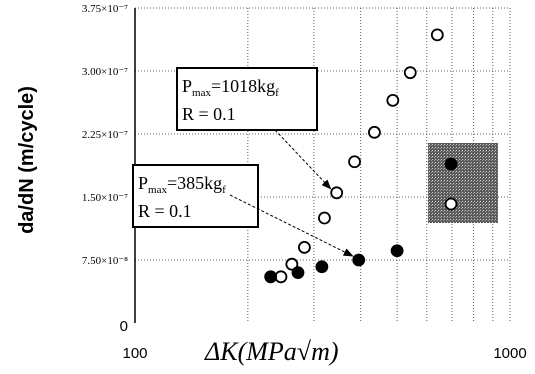 This screenshot has height=374, width=535. I want to click on annotation: Pmax=385kgf R = 0.1, so click(243, 210).